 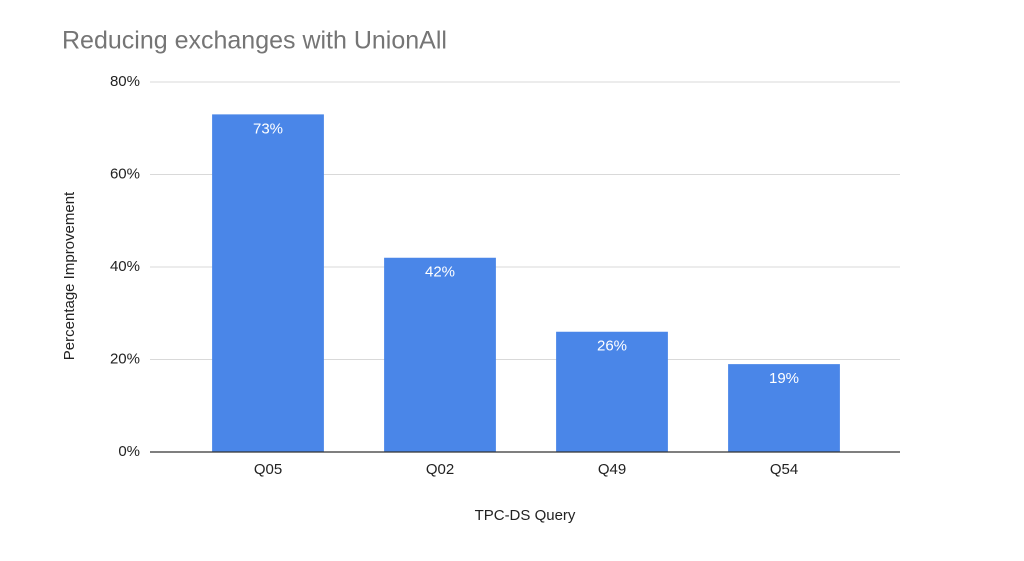 I want to click on y-axis-label: Percentage Improvement, so click(x=69, y=275).